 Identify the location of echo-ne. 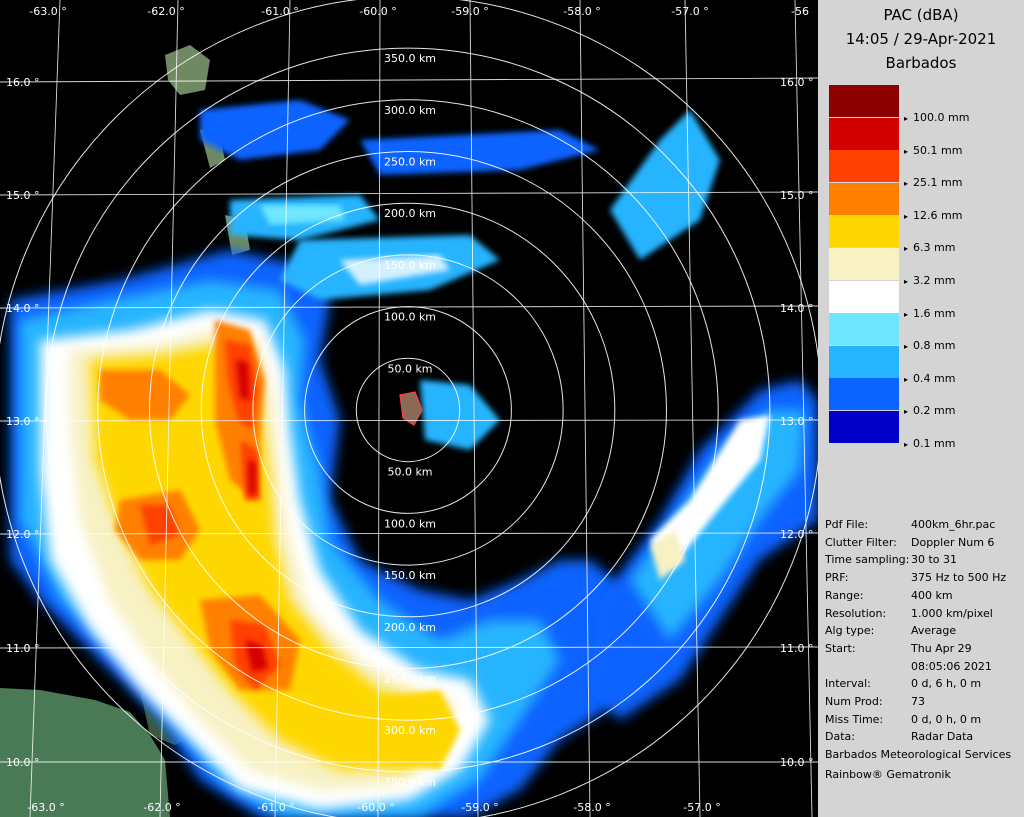
(665, 185).